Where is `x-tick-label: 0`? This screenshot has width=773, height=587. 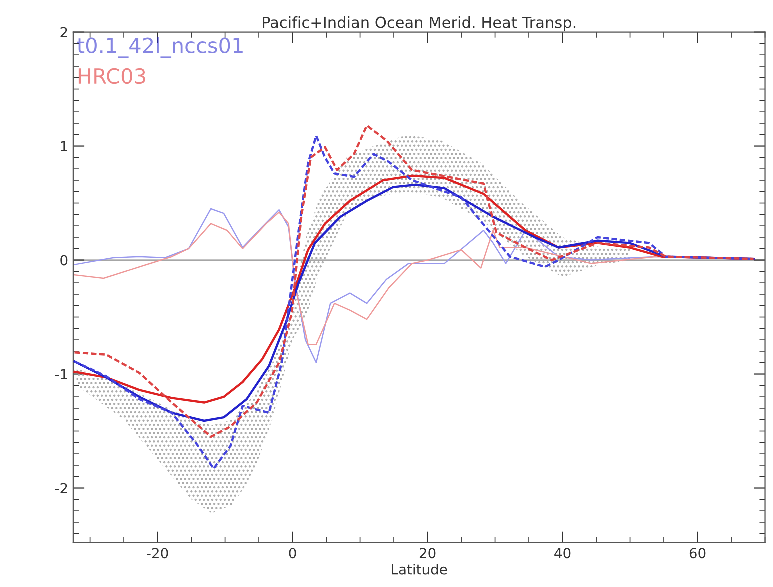 x-tick-label: 0 is located at coordinates (292, 553).